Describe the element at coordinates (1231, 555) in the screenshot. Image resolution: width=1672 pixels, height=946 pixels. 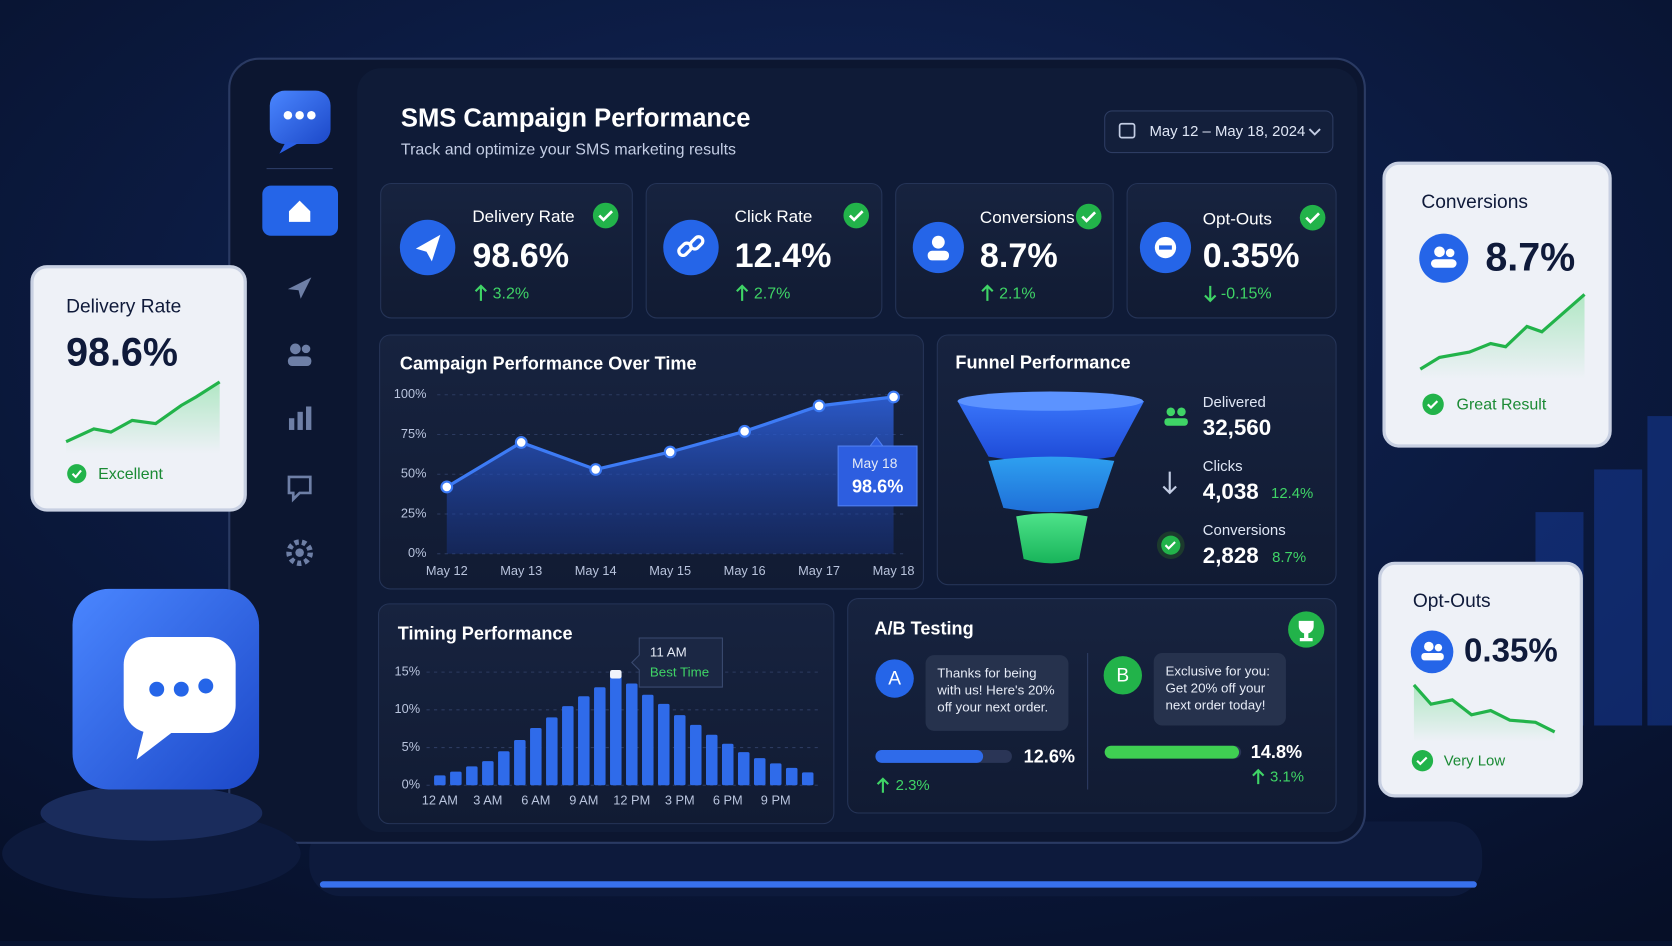
I see `stage-value: 2,828` at that location.